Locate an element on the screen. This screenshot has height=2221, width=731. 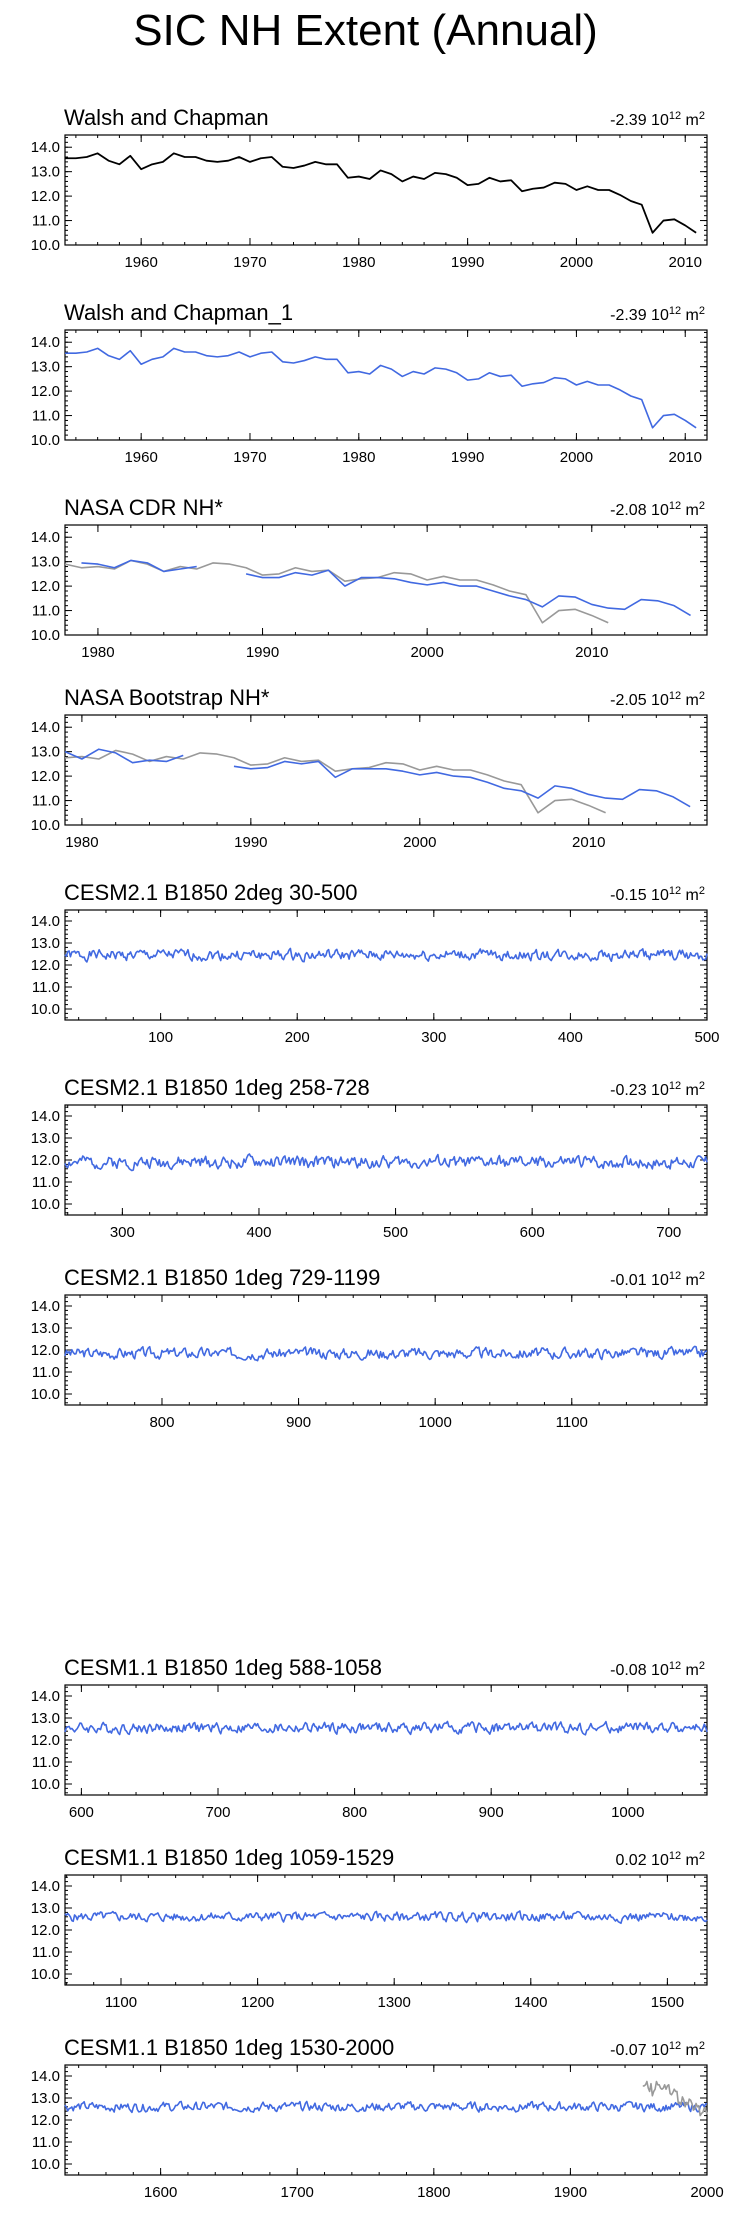
chart-title: CESM1.1 B1850 1deg 1530-2000 is located at coordinates (229, 2047).